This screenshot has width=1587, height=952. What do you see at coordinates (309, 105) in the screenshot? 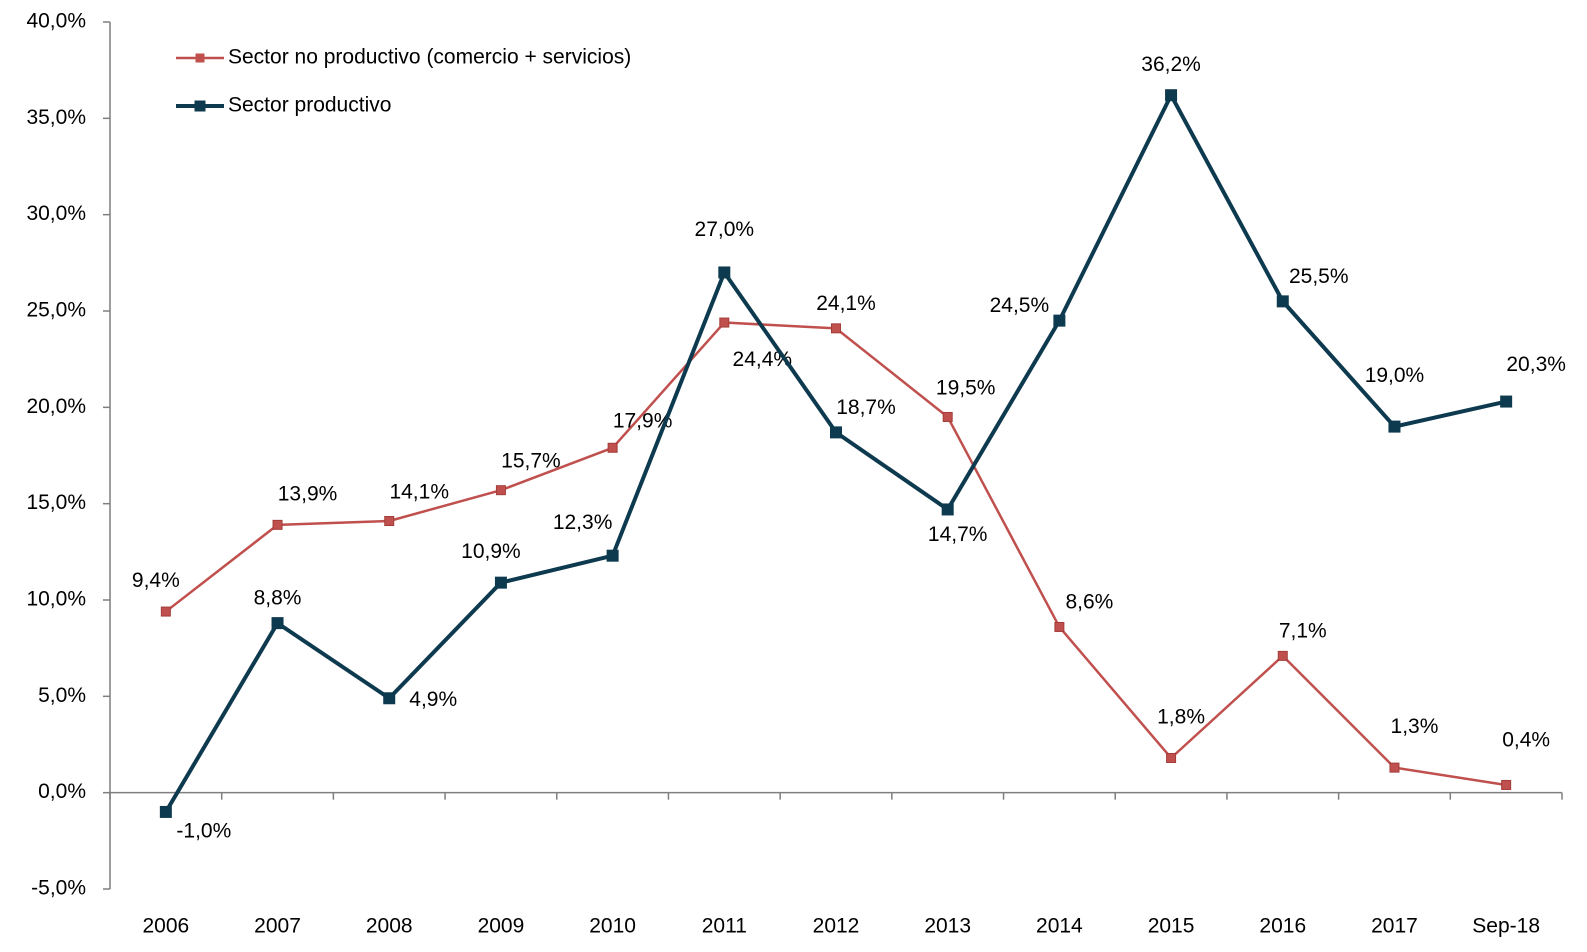
I see `legend-label: Sector productivo` at bounding box center [309, 105].